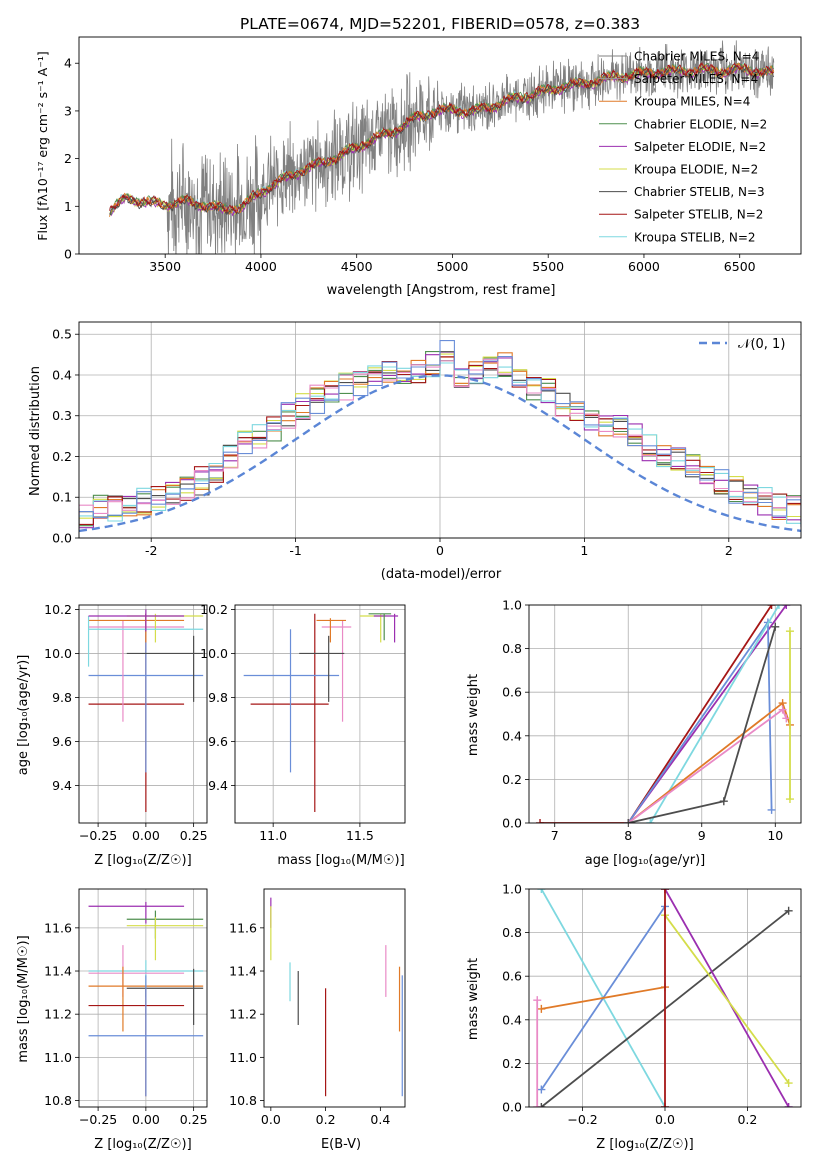 This screenshot has width=819, height=1170. I want to click on x-tick-label: 1, so click(584, 550).